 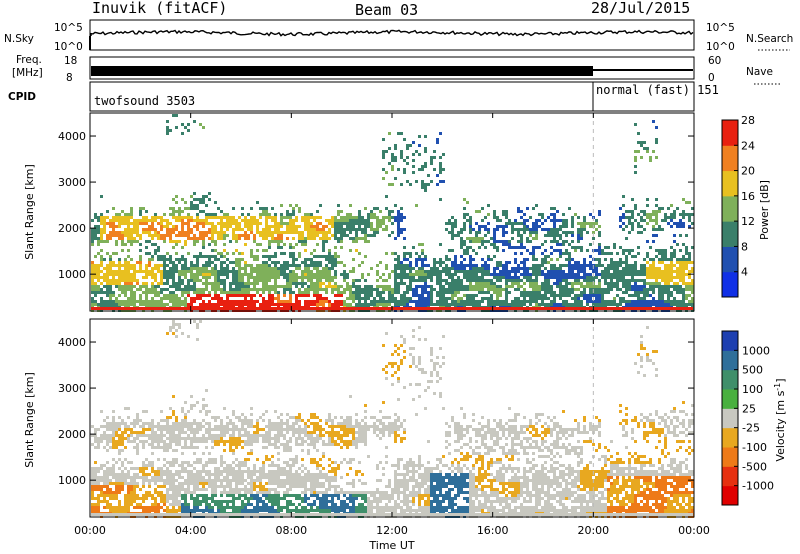 What do you see at coordinates (22, 97) in the screenshot?
I see `cpid-label: CPID` at bounding box center [22, 97].